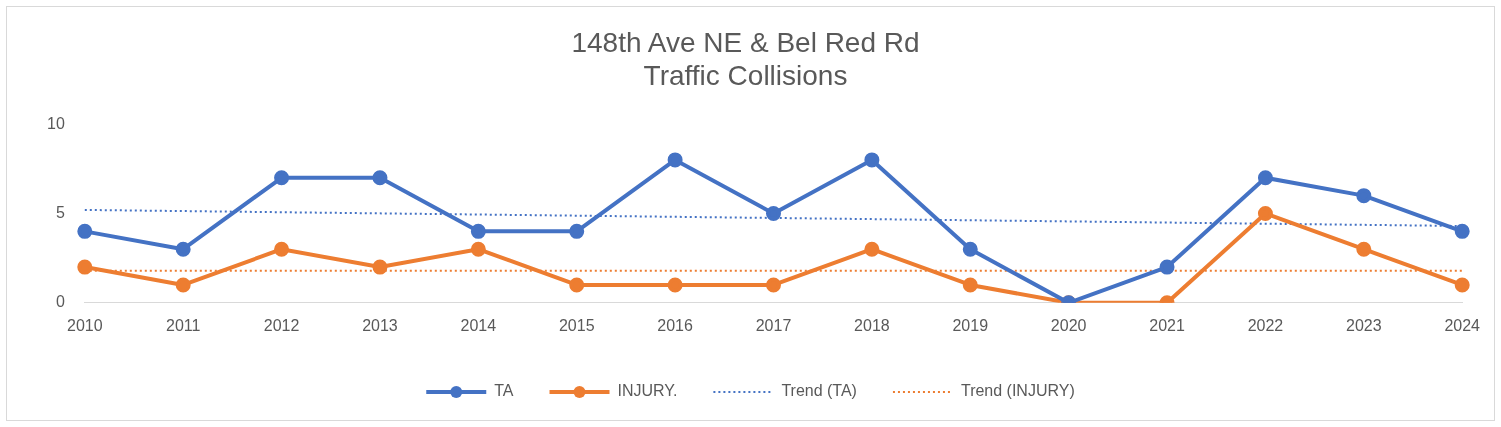 Image resolution: width=1501 pixels, height=427 pixels. I want to click on y-tick-label: 10, so click(56, 123).